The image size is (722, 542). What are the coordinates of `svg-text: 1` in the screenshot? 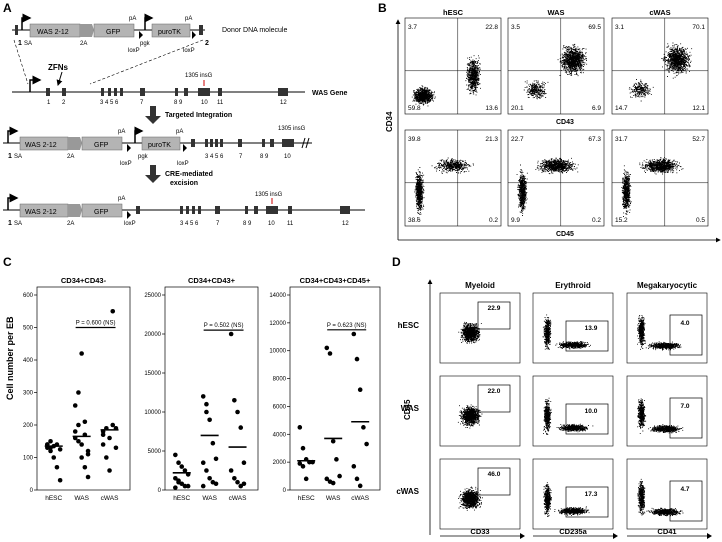 It's located at (49, 103).